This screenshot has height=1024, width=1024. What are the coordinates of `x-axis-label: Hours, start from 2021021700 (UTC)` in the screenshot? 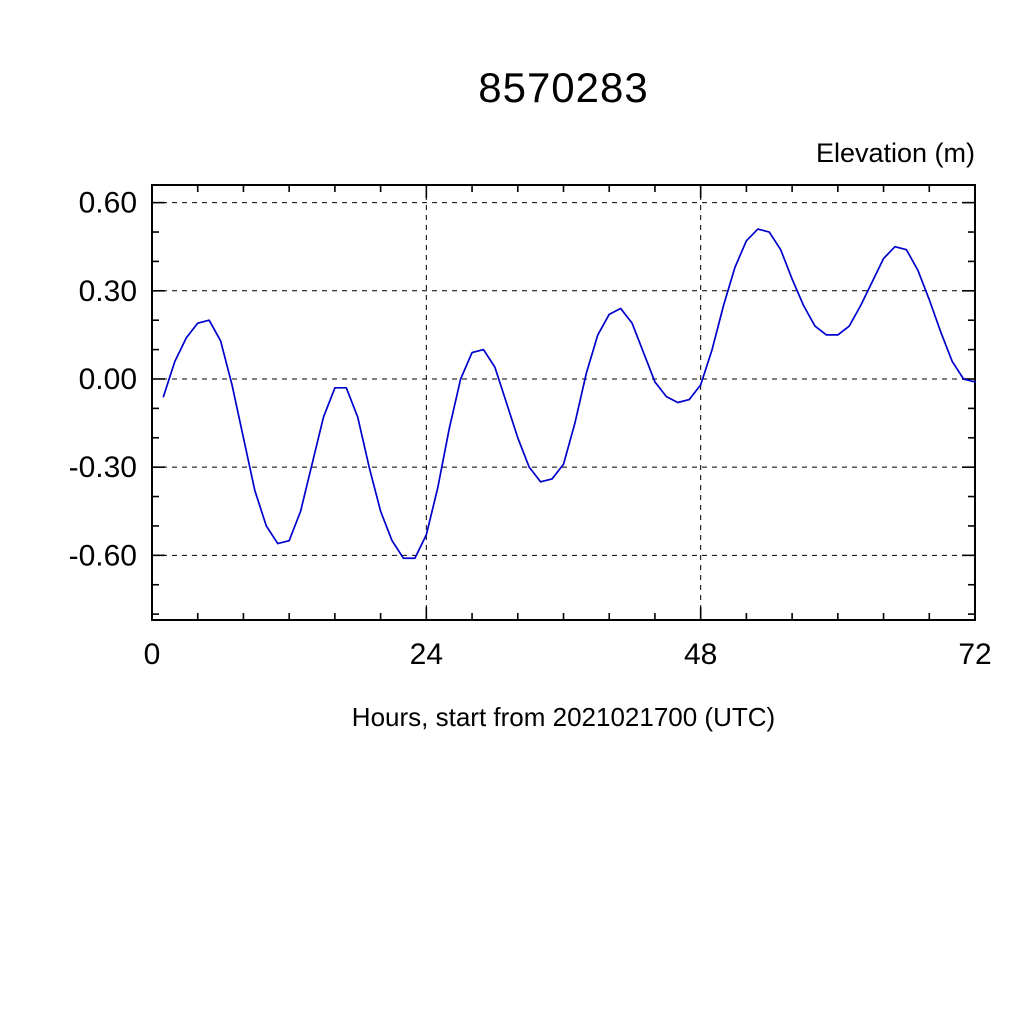 It's located at (563, 717).